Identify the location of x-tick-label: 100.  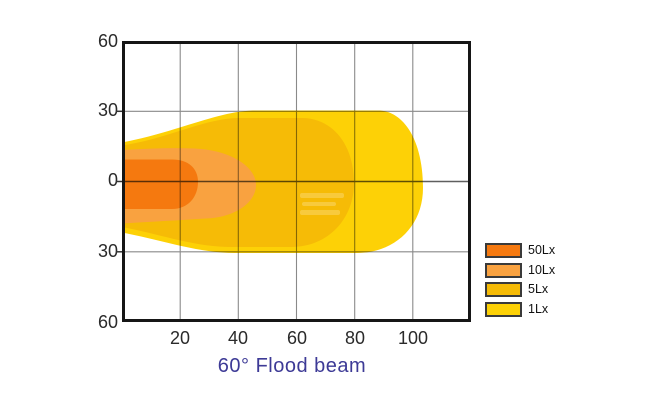
(413, 338).